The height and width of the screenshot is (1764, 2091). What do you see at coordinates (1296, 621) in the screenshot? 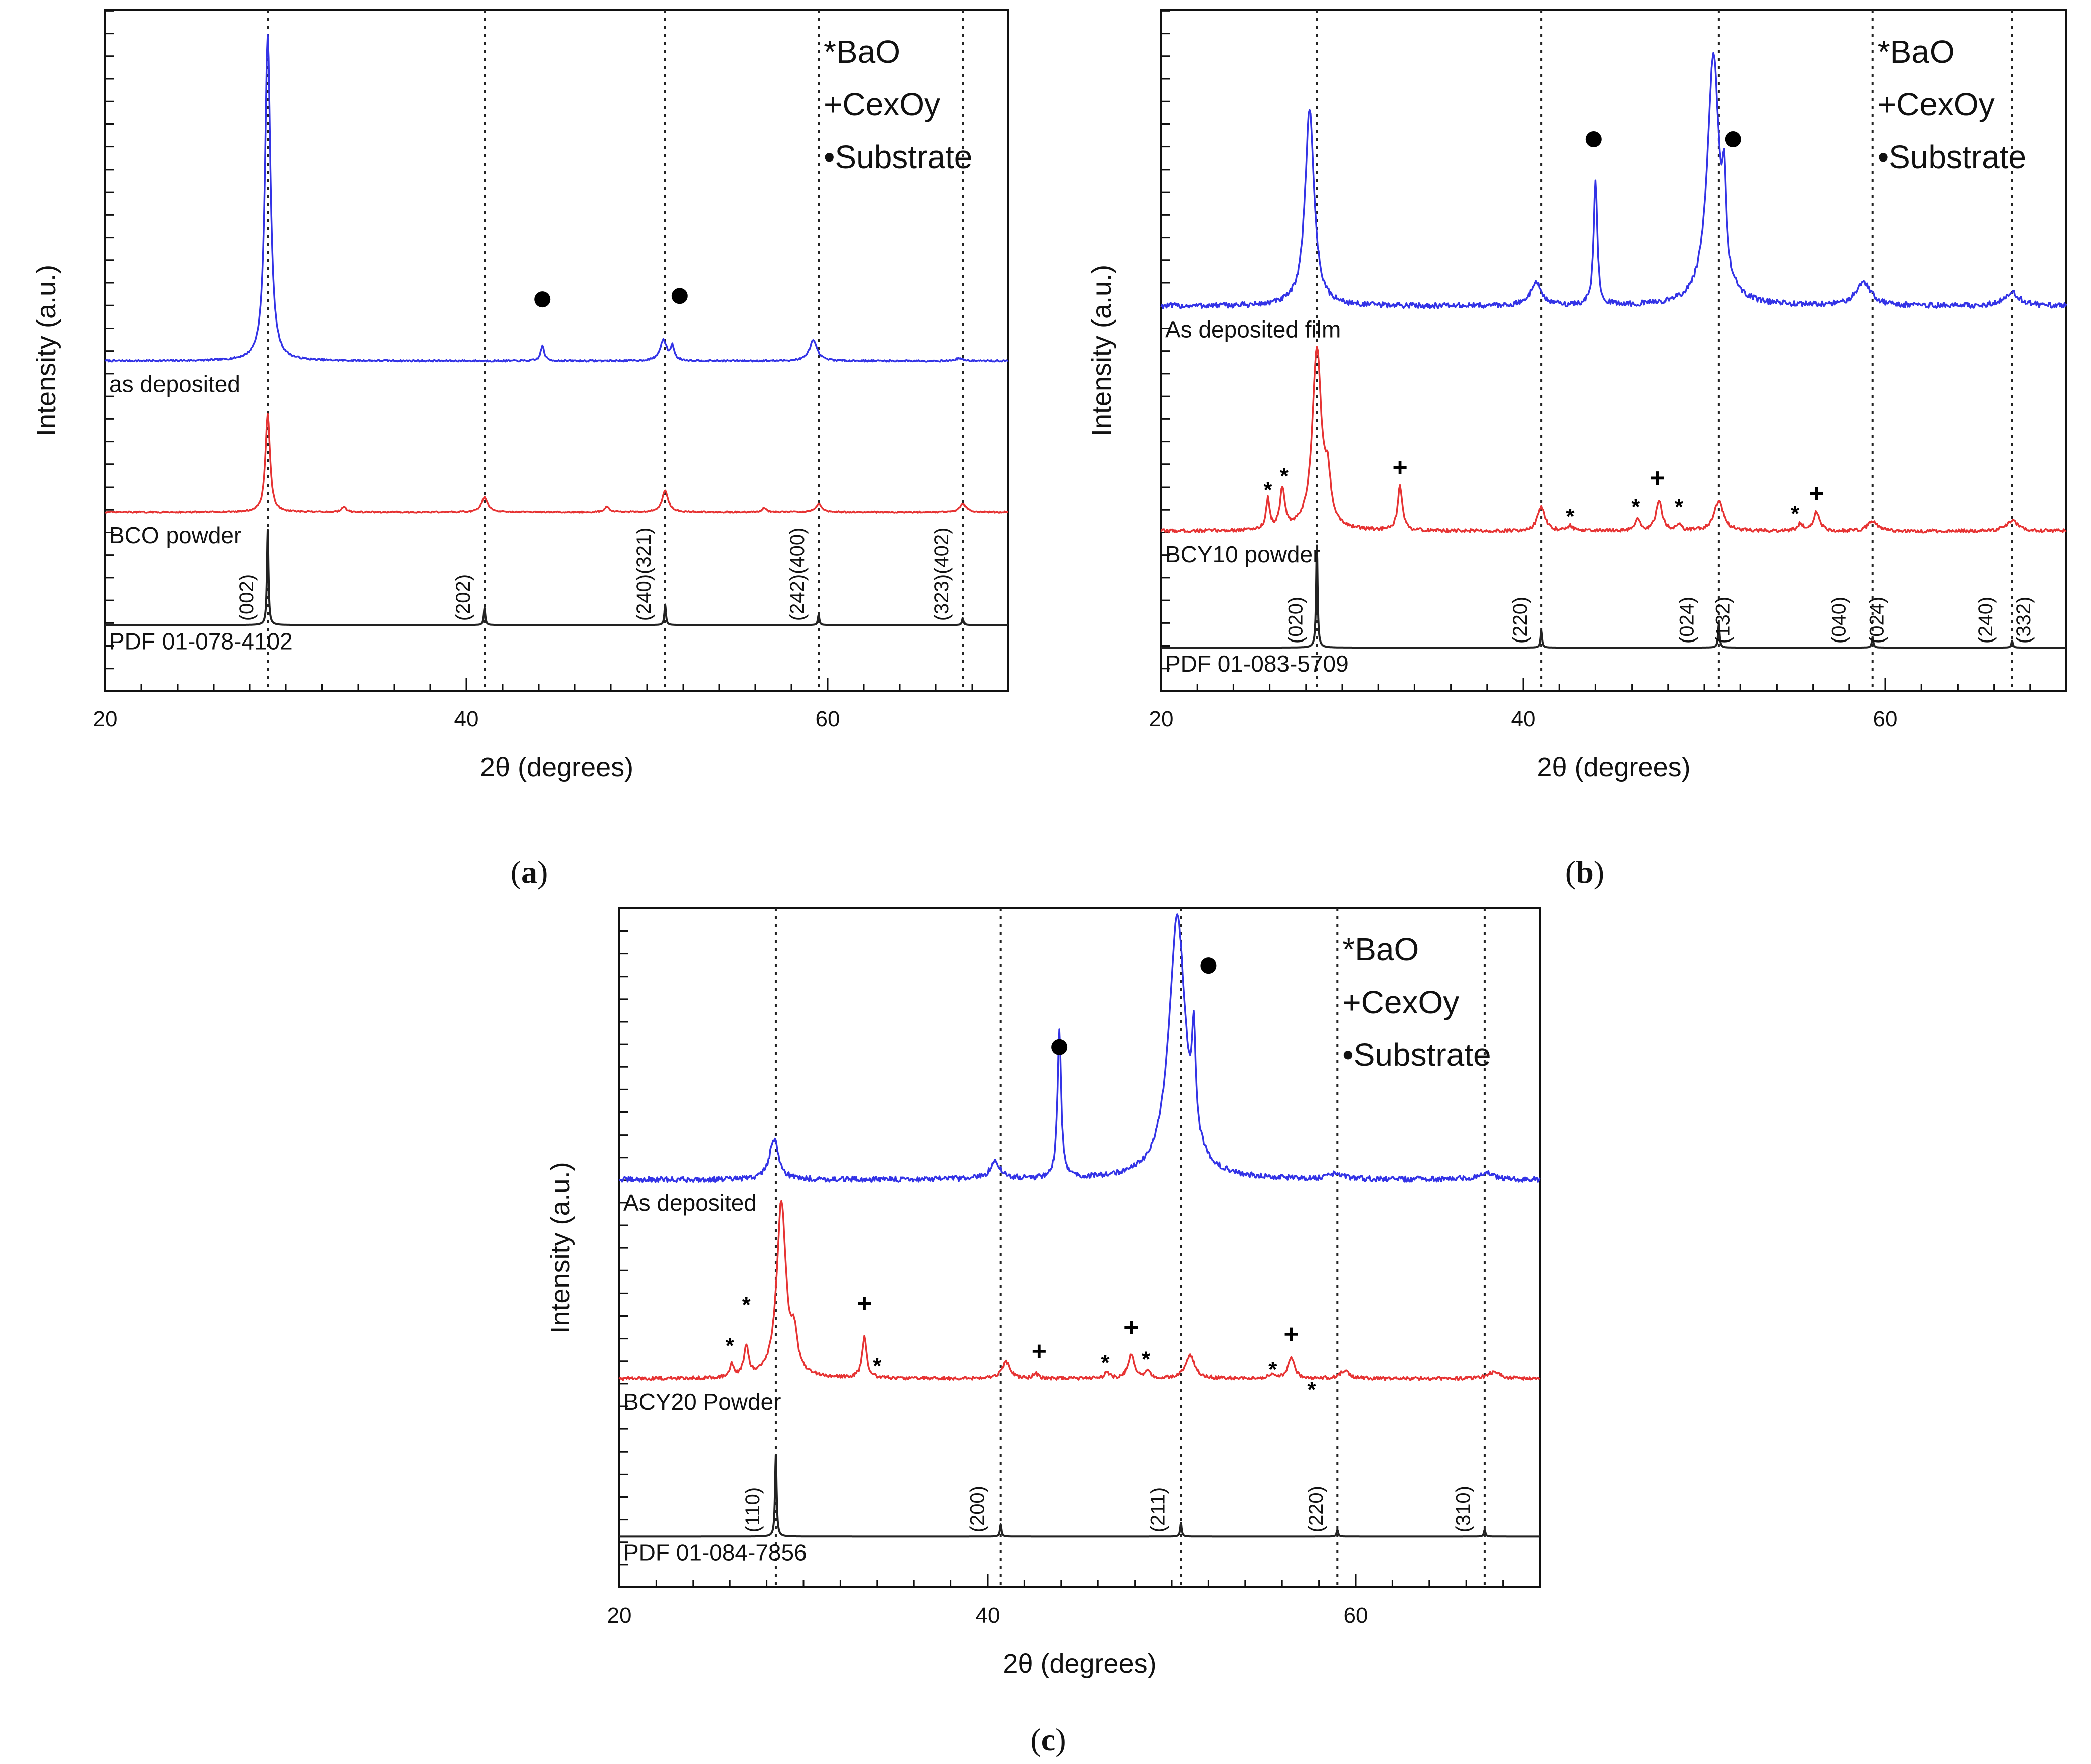
I see `miller-index: (020)` at bounding box center [1296, 621].